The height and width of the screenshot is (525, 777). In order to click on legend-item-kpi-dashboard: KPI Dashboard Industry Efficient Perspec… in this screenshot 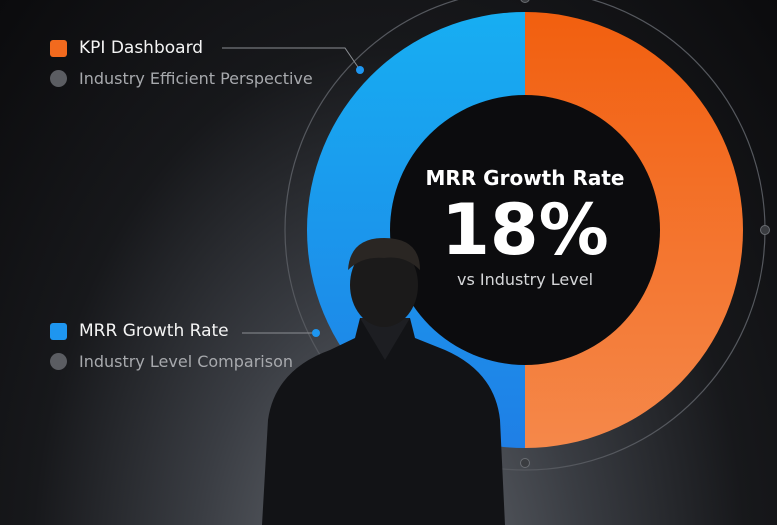, I will do `click(181, 63)`.